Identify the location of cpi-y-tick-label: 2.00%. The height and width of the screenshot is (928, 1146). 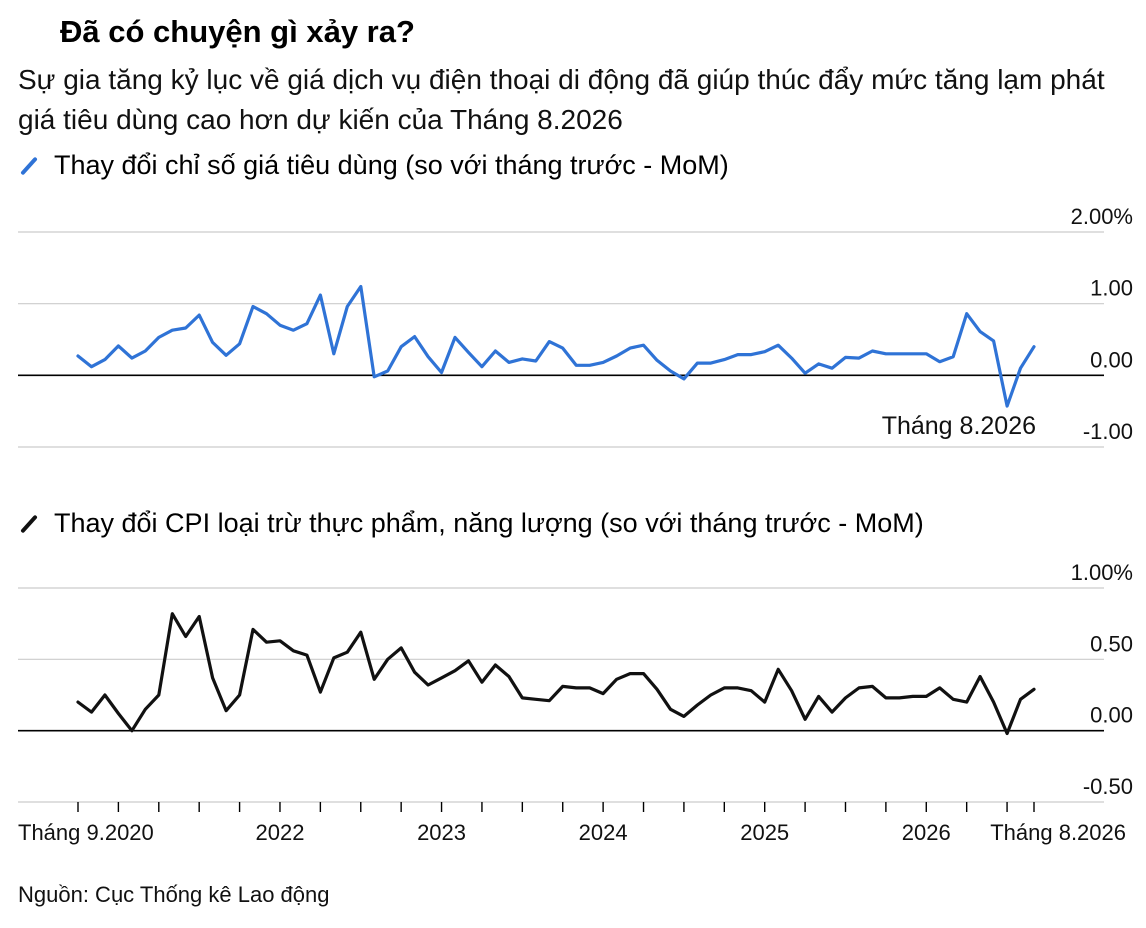
(1102, 216).